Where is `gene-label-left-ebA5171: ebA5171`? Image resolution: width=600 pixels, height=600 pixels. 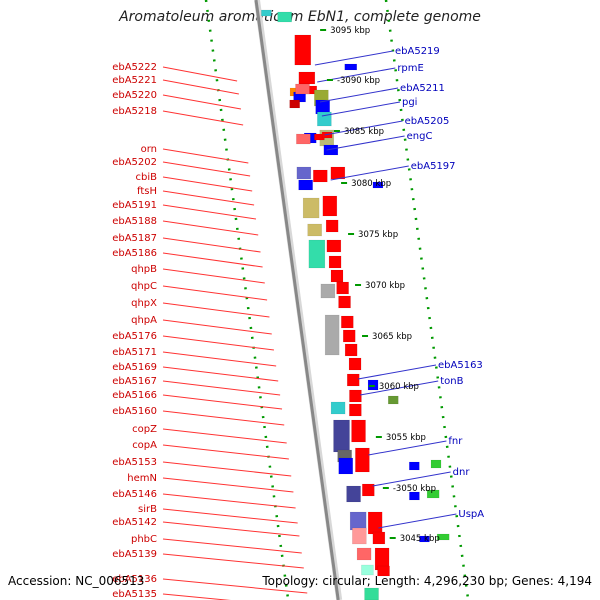 gene-label-left-ebA5171: ebA5171 is located at coordinates (134, 352).